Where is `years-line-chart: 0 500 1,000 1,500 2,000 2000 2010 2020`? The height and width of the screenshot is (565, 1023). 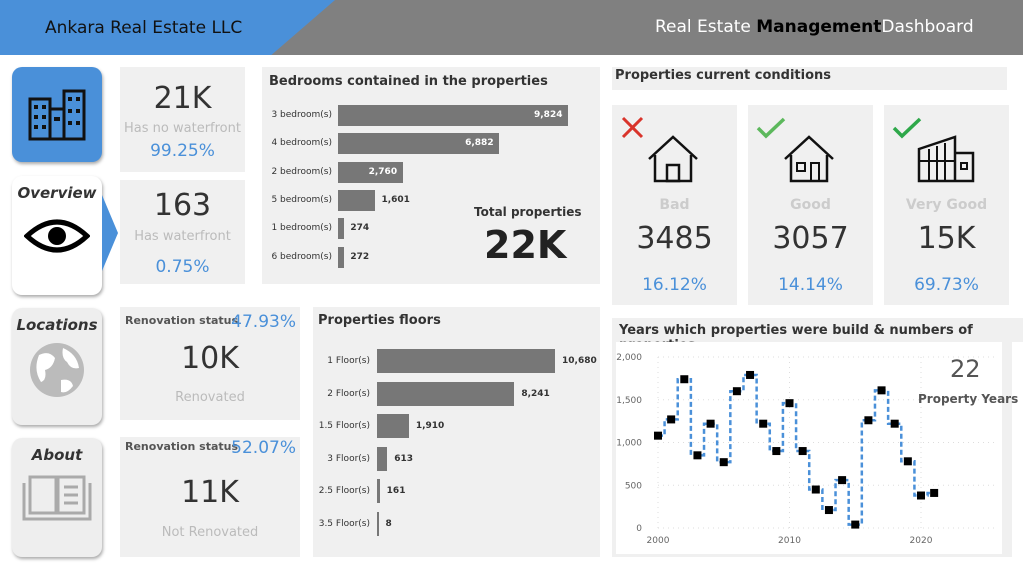 years-line-chart: 0 500 1,000 1,500 2,000 2000 2010 2020 is located at coordinates (806, 449).